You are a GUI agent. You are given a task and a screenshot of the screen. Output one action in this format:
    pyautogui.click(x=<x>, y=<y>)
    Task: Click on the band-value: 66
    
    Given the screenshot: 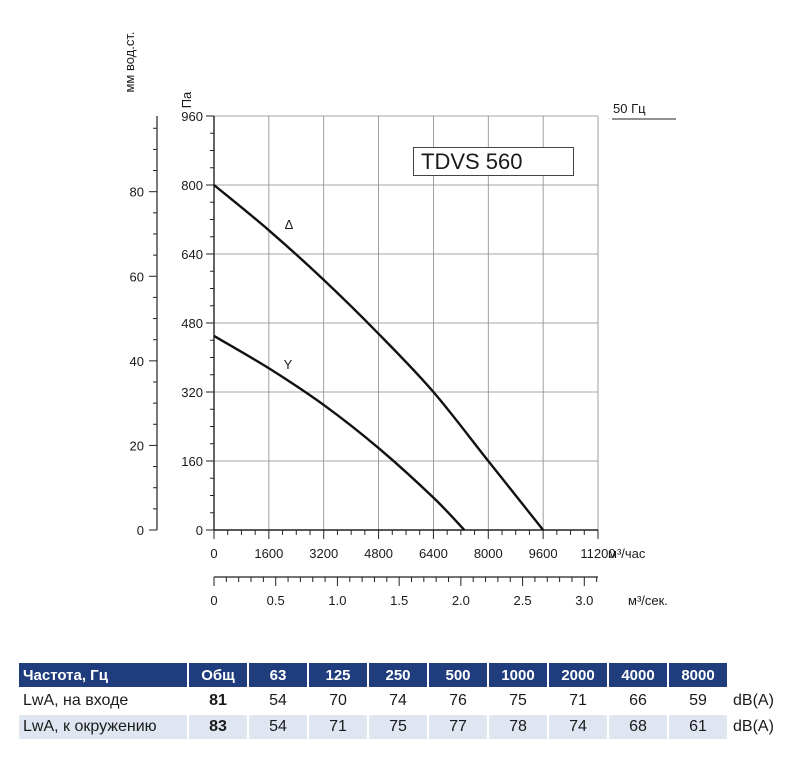 What is the action you would take?
    pyautogui.click(x=638, y=701)
    